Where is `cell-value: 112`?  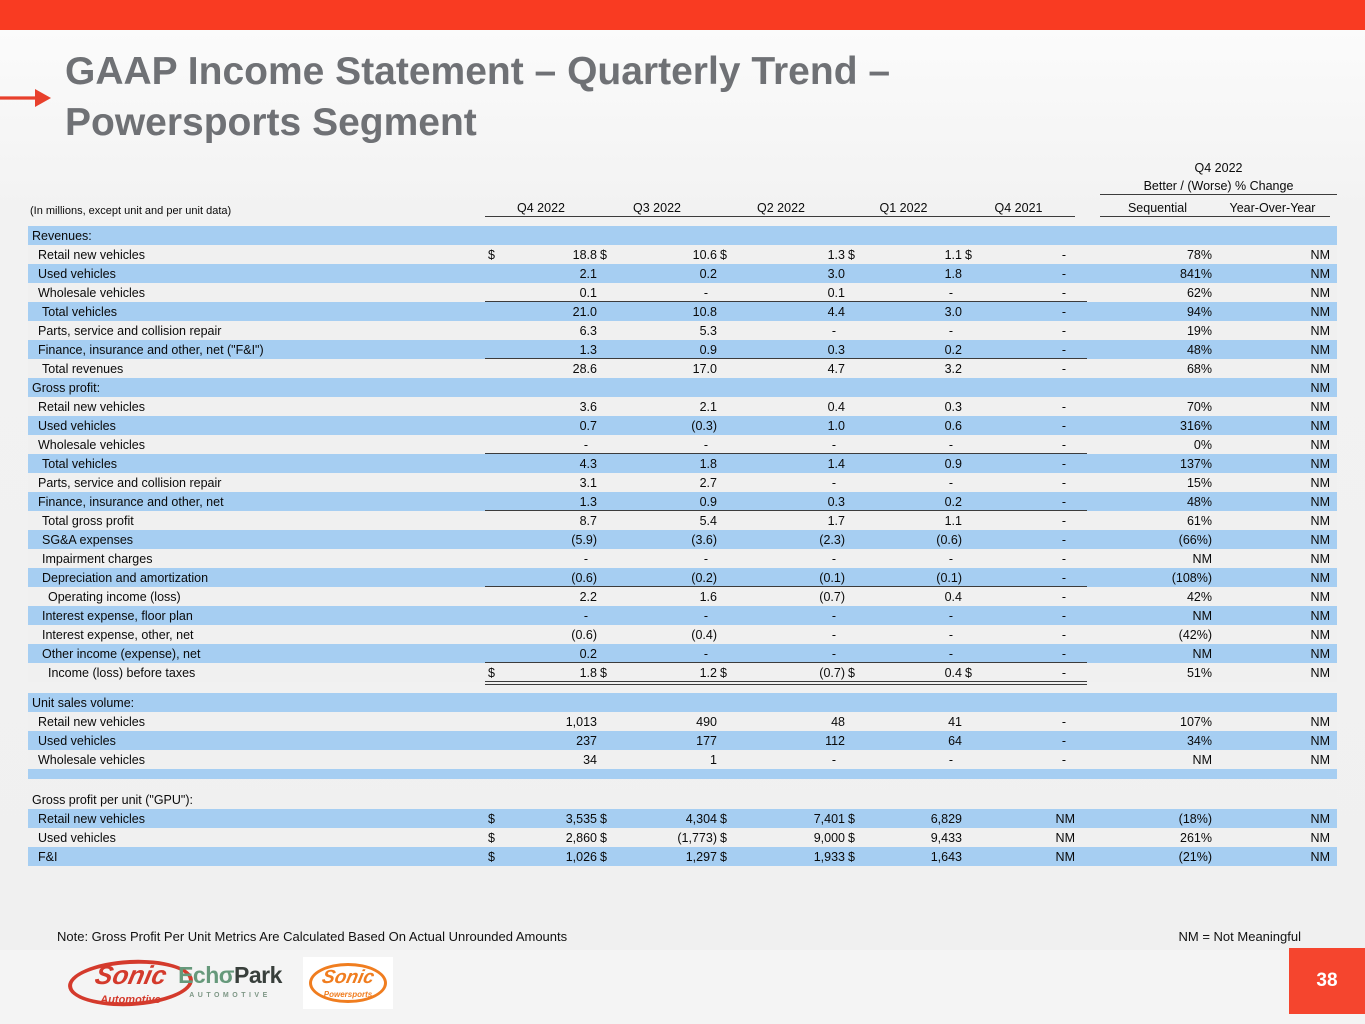
cell-value: 112 is located at coordinates (835, 740).